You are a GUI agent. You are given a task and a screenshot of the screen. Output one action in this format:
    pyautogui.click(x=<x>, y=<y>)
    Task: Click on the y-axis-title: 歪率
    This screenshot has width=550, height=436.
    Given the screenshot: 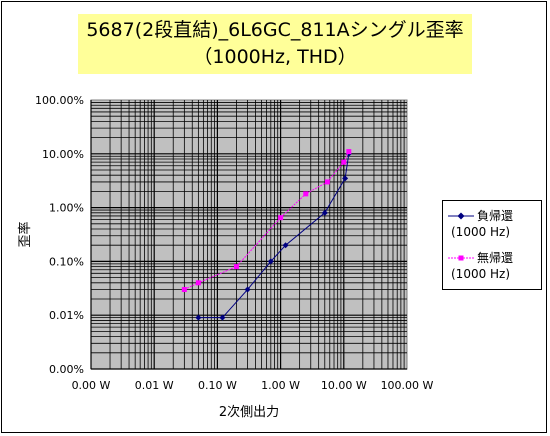 What is the action you would take?
    pyautogui.click(x=25, y=234)
    